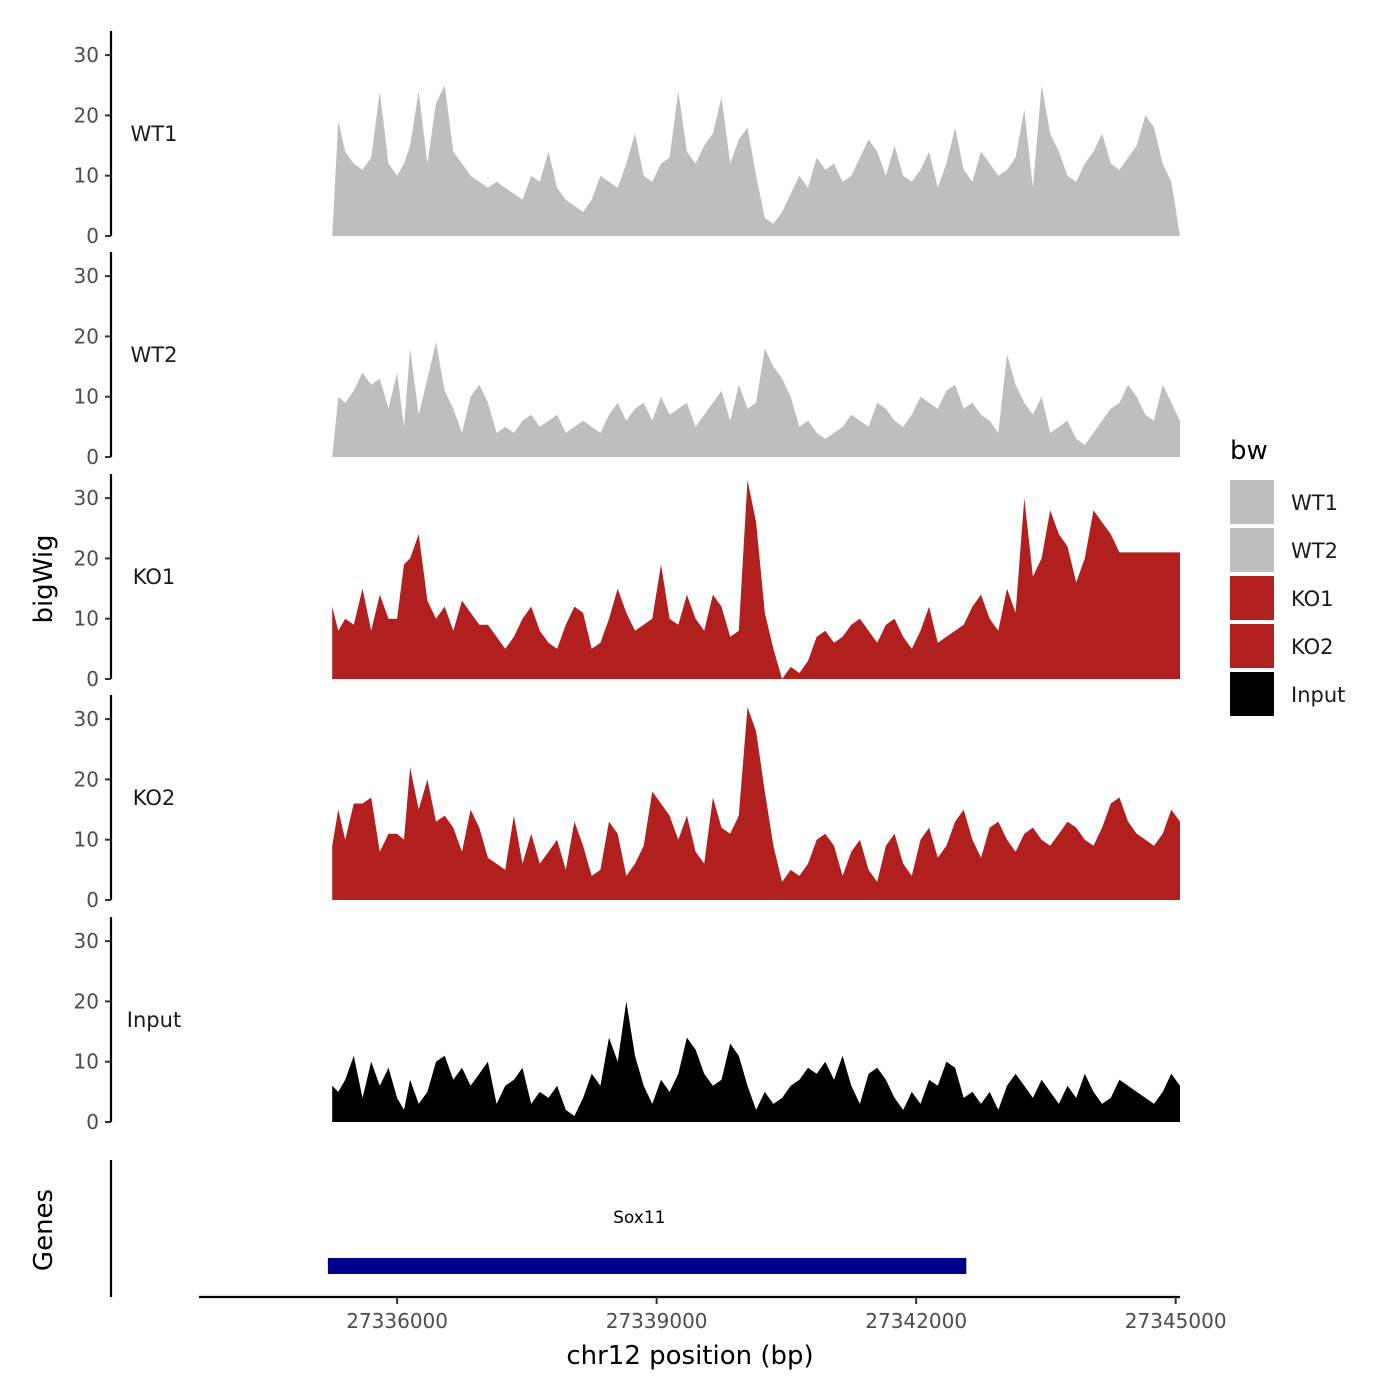 This screenshot has height=1400, width=1400. Describe the element at coordinates (1249, 451) in the screenshot. I see `legend-title: bw` at that location.